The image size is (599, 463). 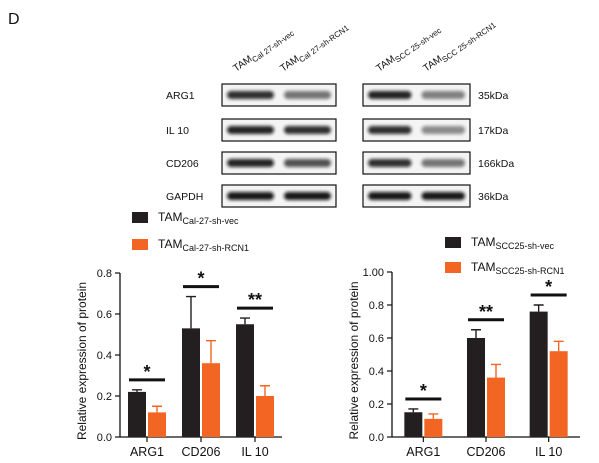 What do you see at coordinates (210, 221) in the screenshot?
I see `legend-label-sub: Cal-27-sh-vec` at bounding box center [210, 221].